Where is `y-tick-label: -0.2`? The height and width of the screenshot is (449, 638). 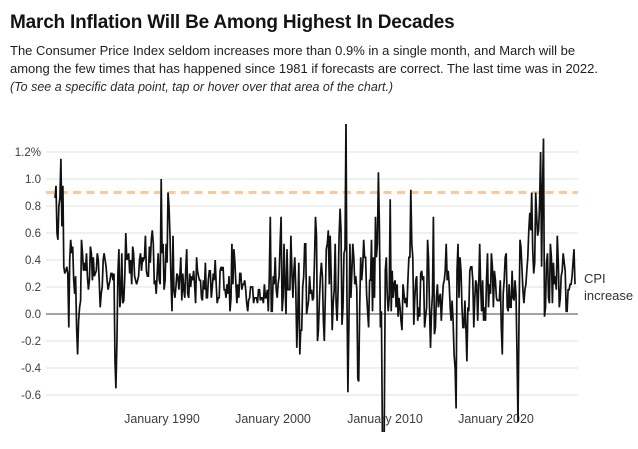 y-tick-label: -0.2 is located at coordinates (31, 342).